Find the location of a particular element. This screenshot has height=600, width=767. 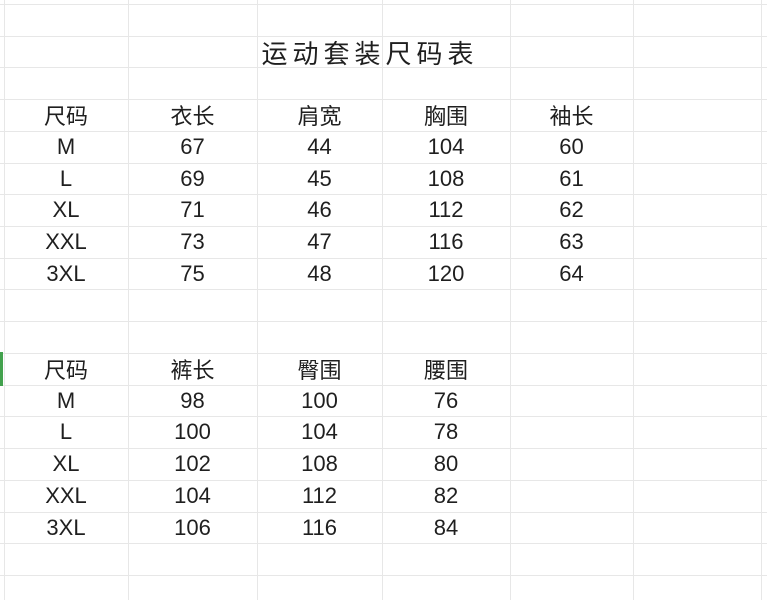

pants-sizes-data-cell: 76 is located at coordinates (446, 400).